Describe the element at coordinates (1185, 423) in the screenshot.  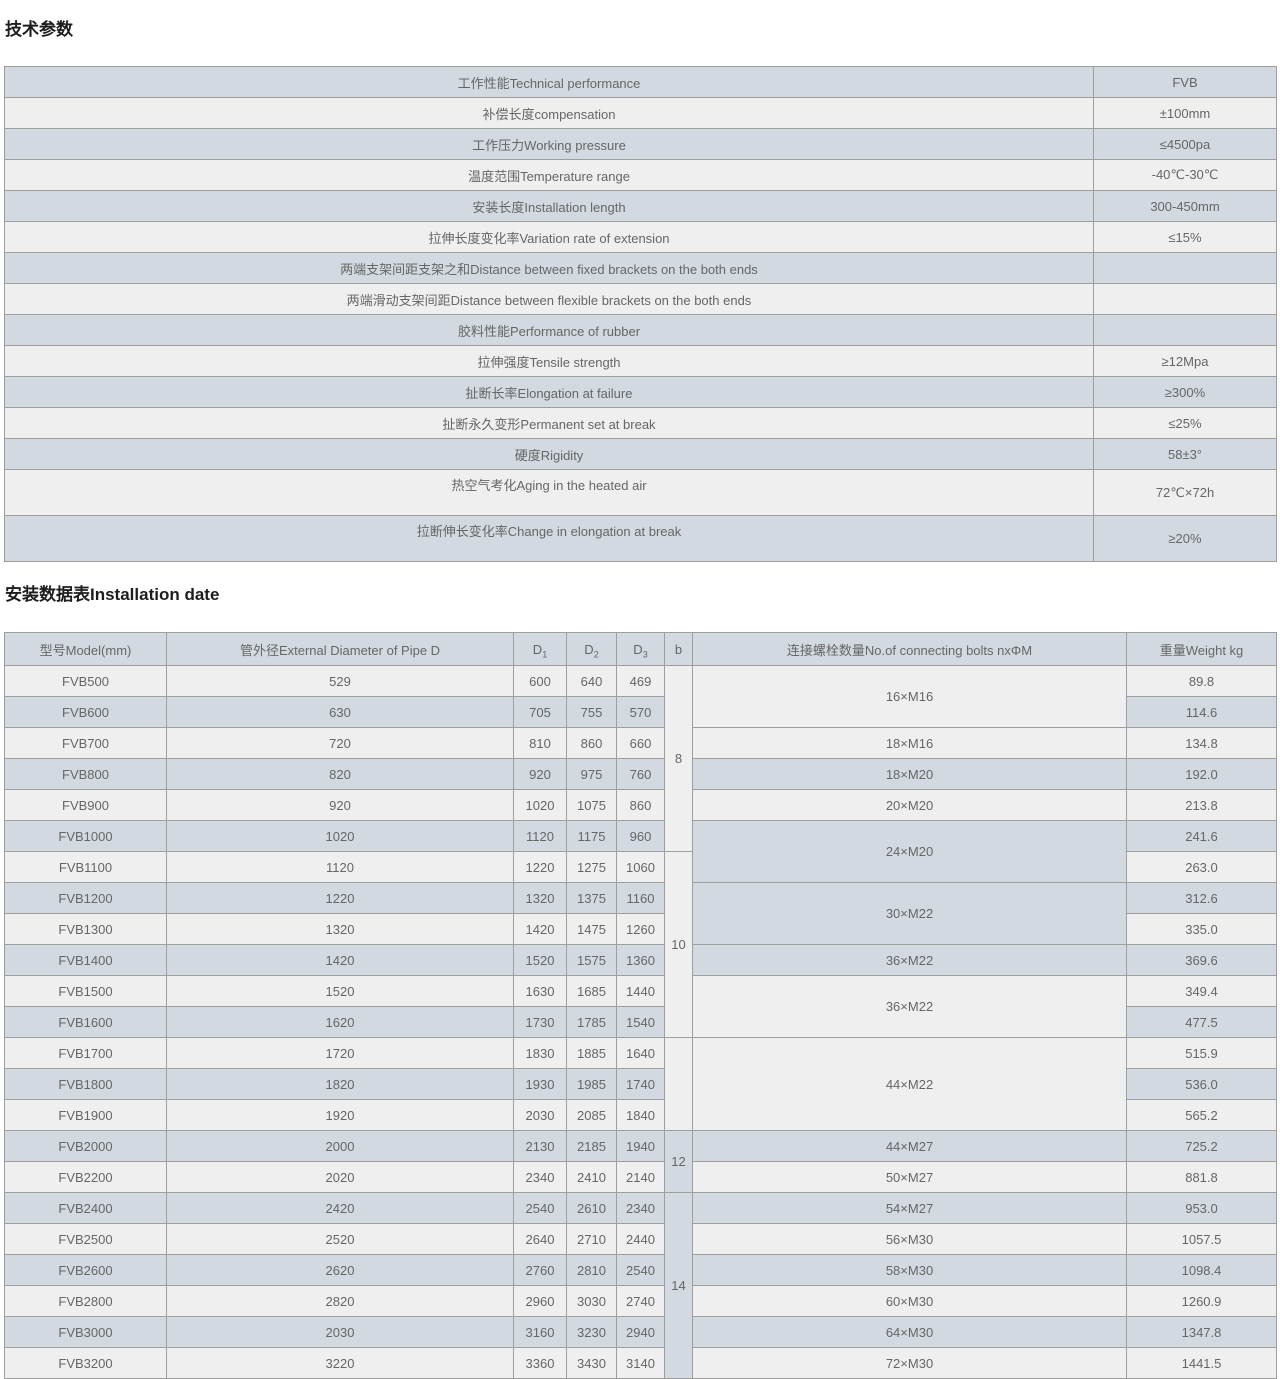
I see `spec-value: ≤25%` at that location.